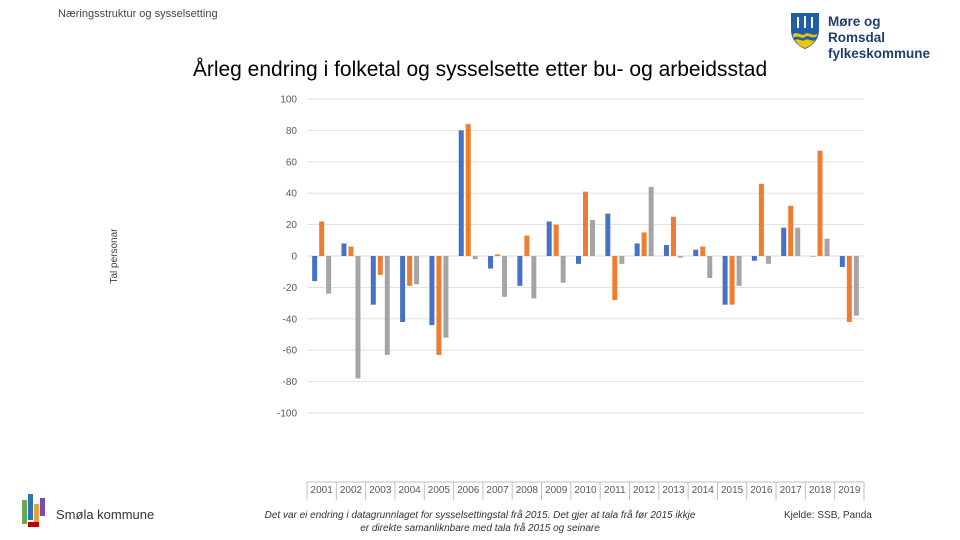 The image size is (960, 540). What do you see at coordinates (288, 100) in the screenshot?
I see `y-tick-label: 100` at bounding box center [288, 100].